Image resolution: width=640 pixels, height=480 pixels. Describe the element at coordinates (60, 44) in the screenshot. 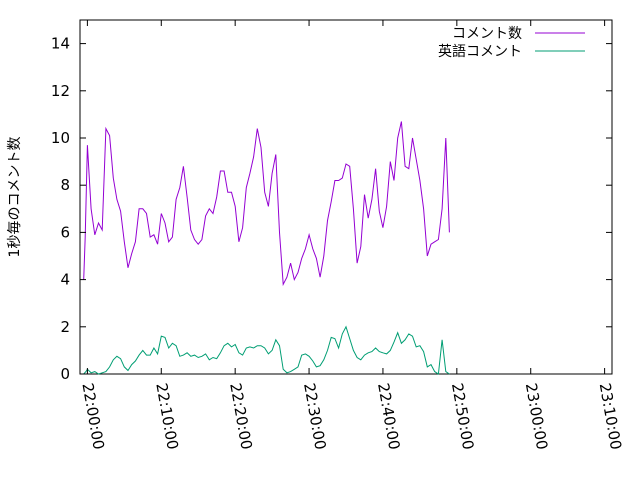

I see `y-tick-label: 14` at that location.